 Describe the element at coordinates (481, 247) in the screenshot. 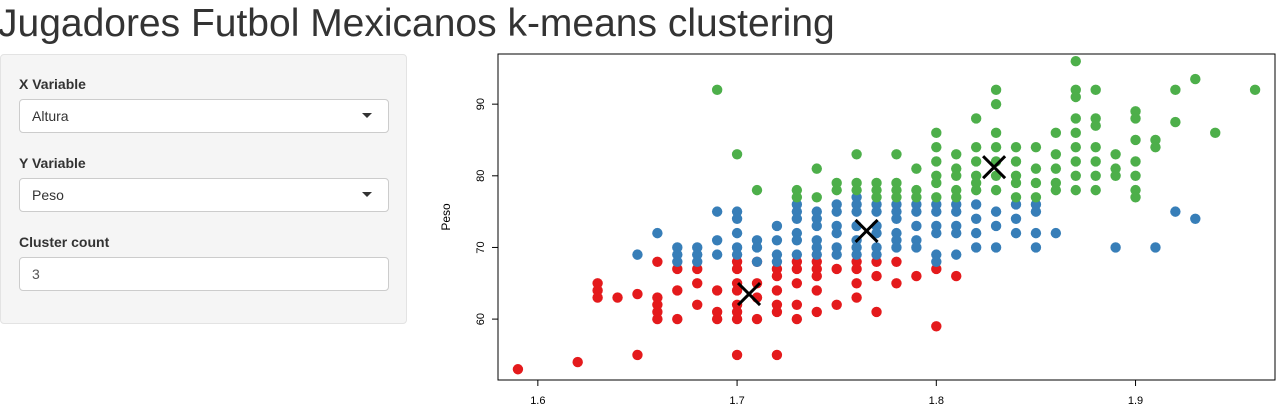

I see `y-tick-label: 70` at that location.